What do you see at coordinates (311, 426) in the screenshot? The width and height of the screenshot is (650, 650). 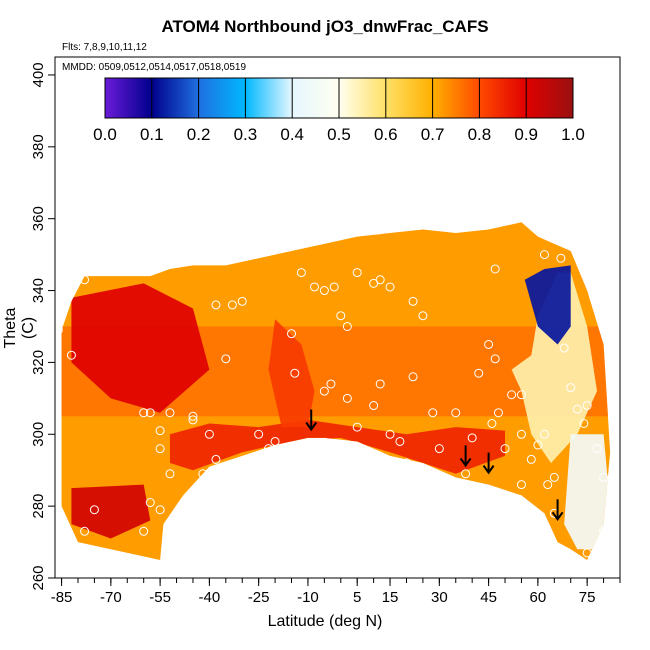 I see `arrow-head` at bounding box center [311, 426].